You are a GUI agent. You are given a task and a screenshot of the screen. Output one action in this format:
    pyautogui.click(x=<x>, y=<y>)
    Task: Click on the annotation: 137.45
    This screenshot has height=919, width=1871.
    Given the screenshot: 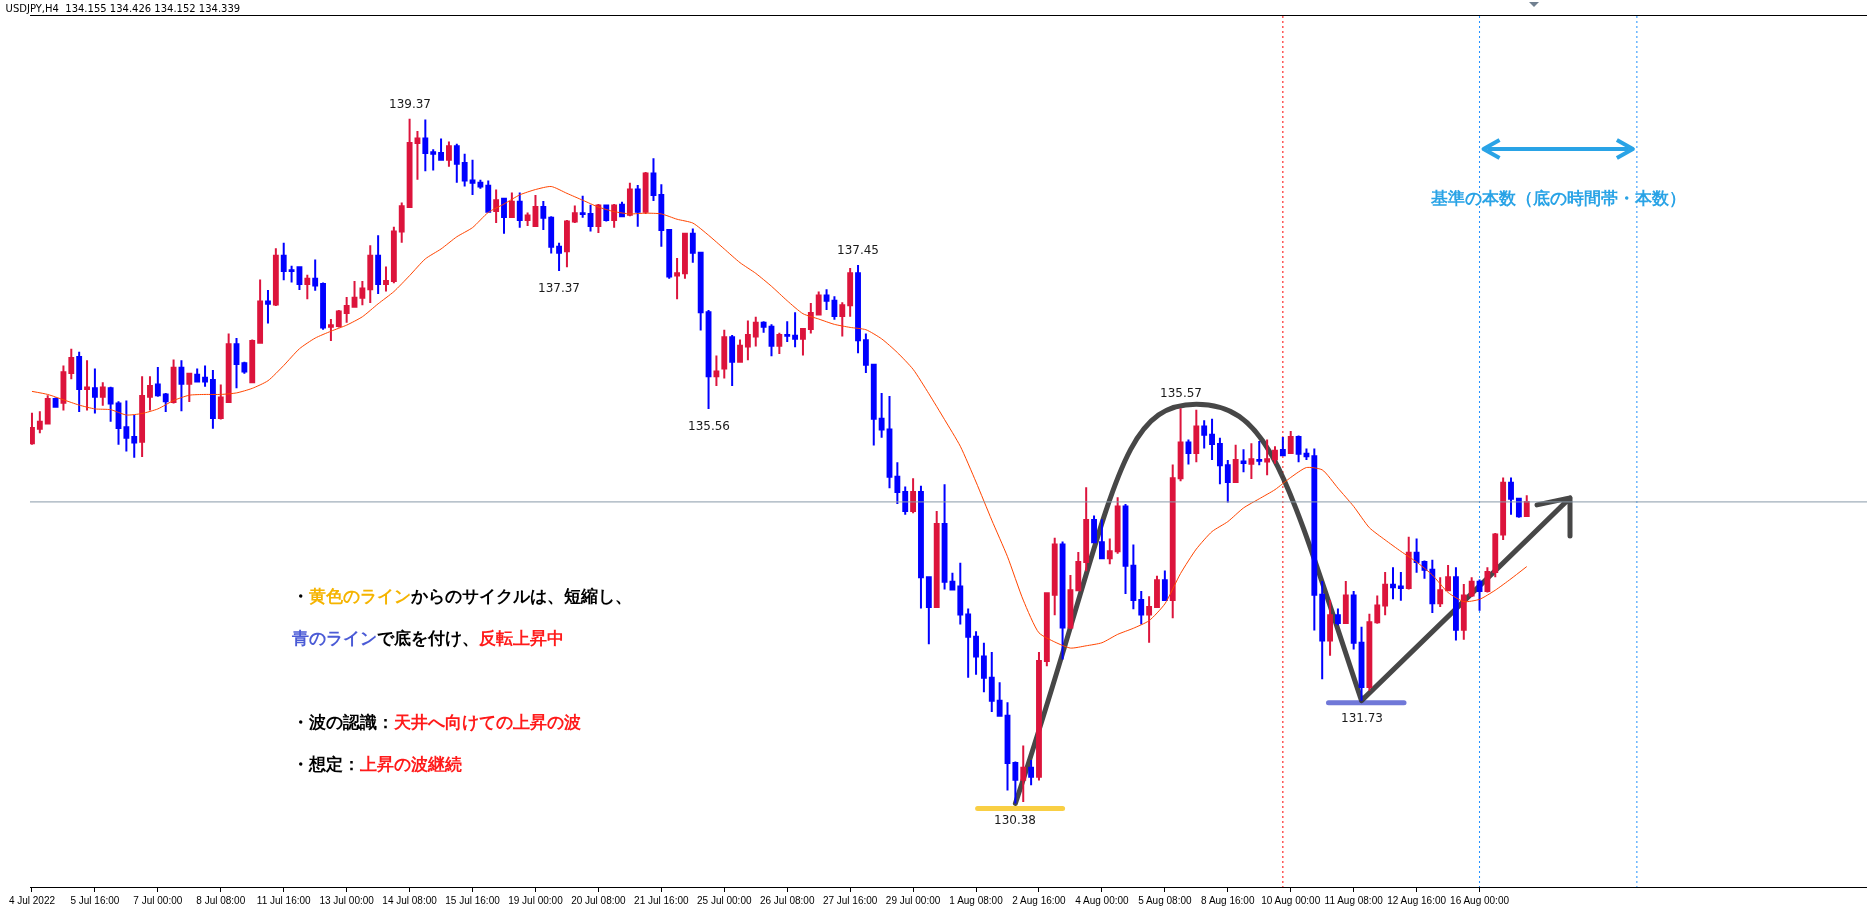 What is the action you would take?
    pyautogui.click(x=858, y=250)
    